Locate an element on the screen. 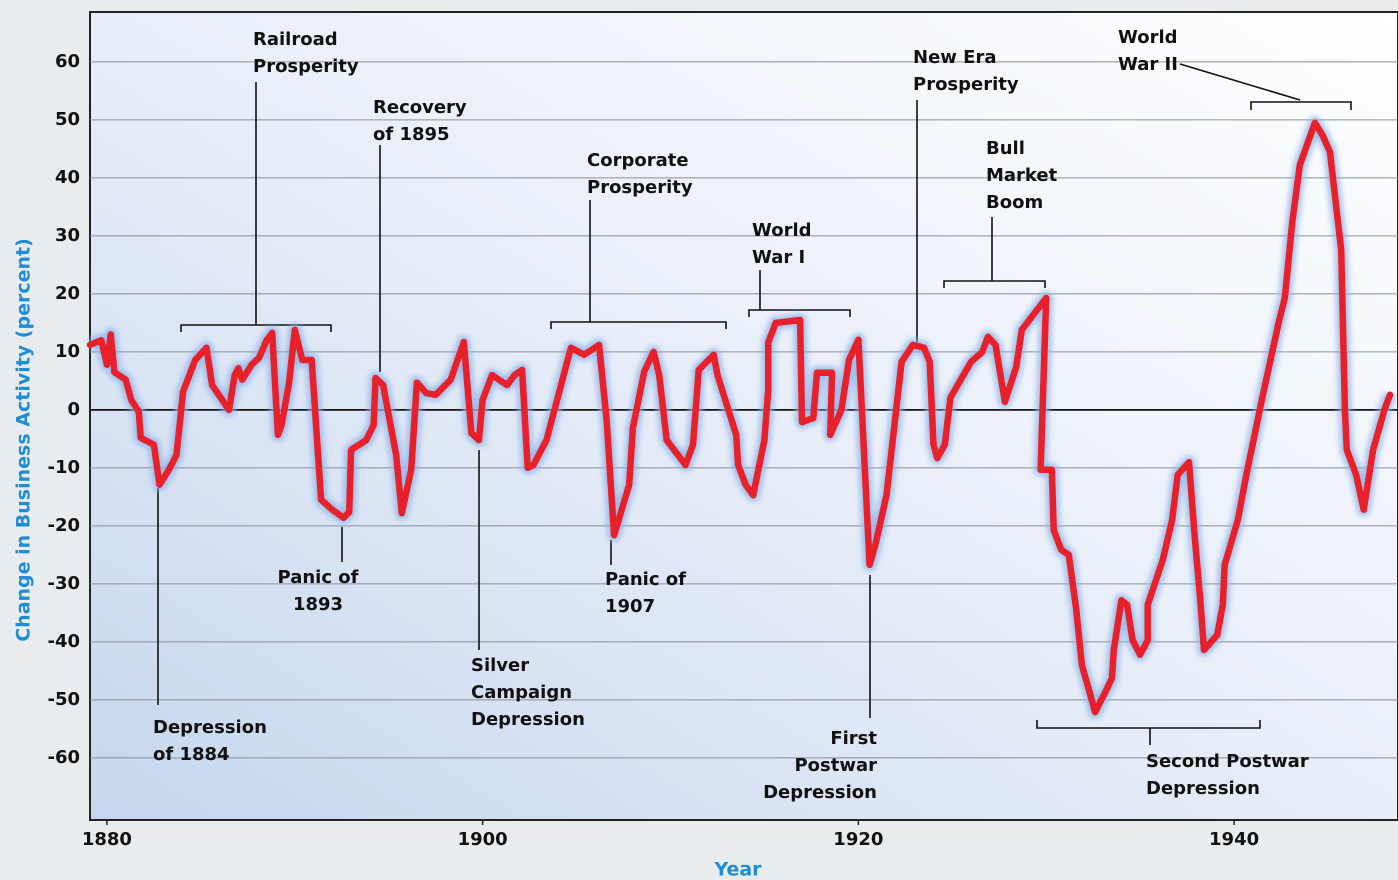 This screenshot has width=1398, height=880. y-tick-label: -10 is located at coordinates (63, 467).